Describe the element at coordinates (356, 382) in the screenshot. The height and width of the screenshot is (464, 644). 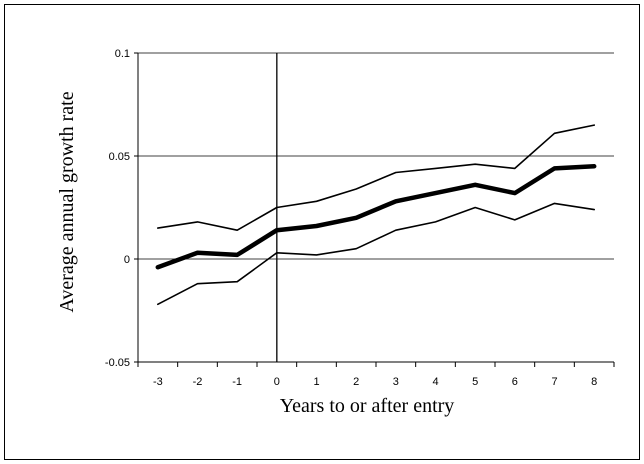
I see `x-tick-label-5: 2` at that location.